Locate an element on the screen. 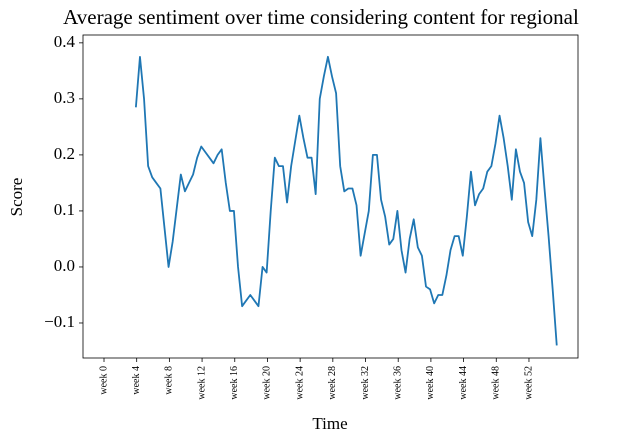 The image size is (642, 443). x-tick-label: week 40 is located at coordinates (430, 383).